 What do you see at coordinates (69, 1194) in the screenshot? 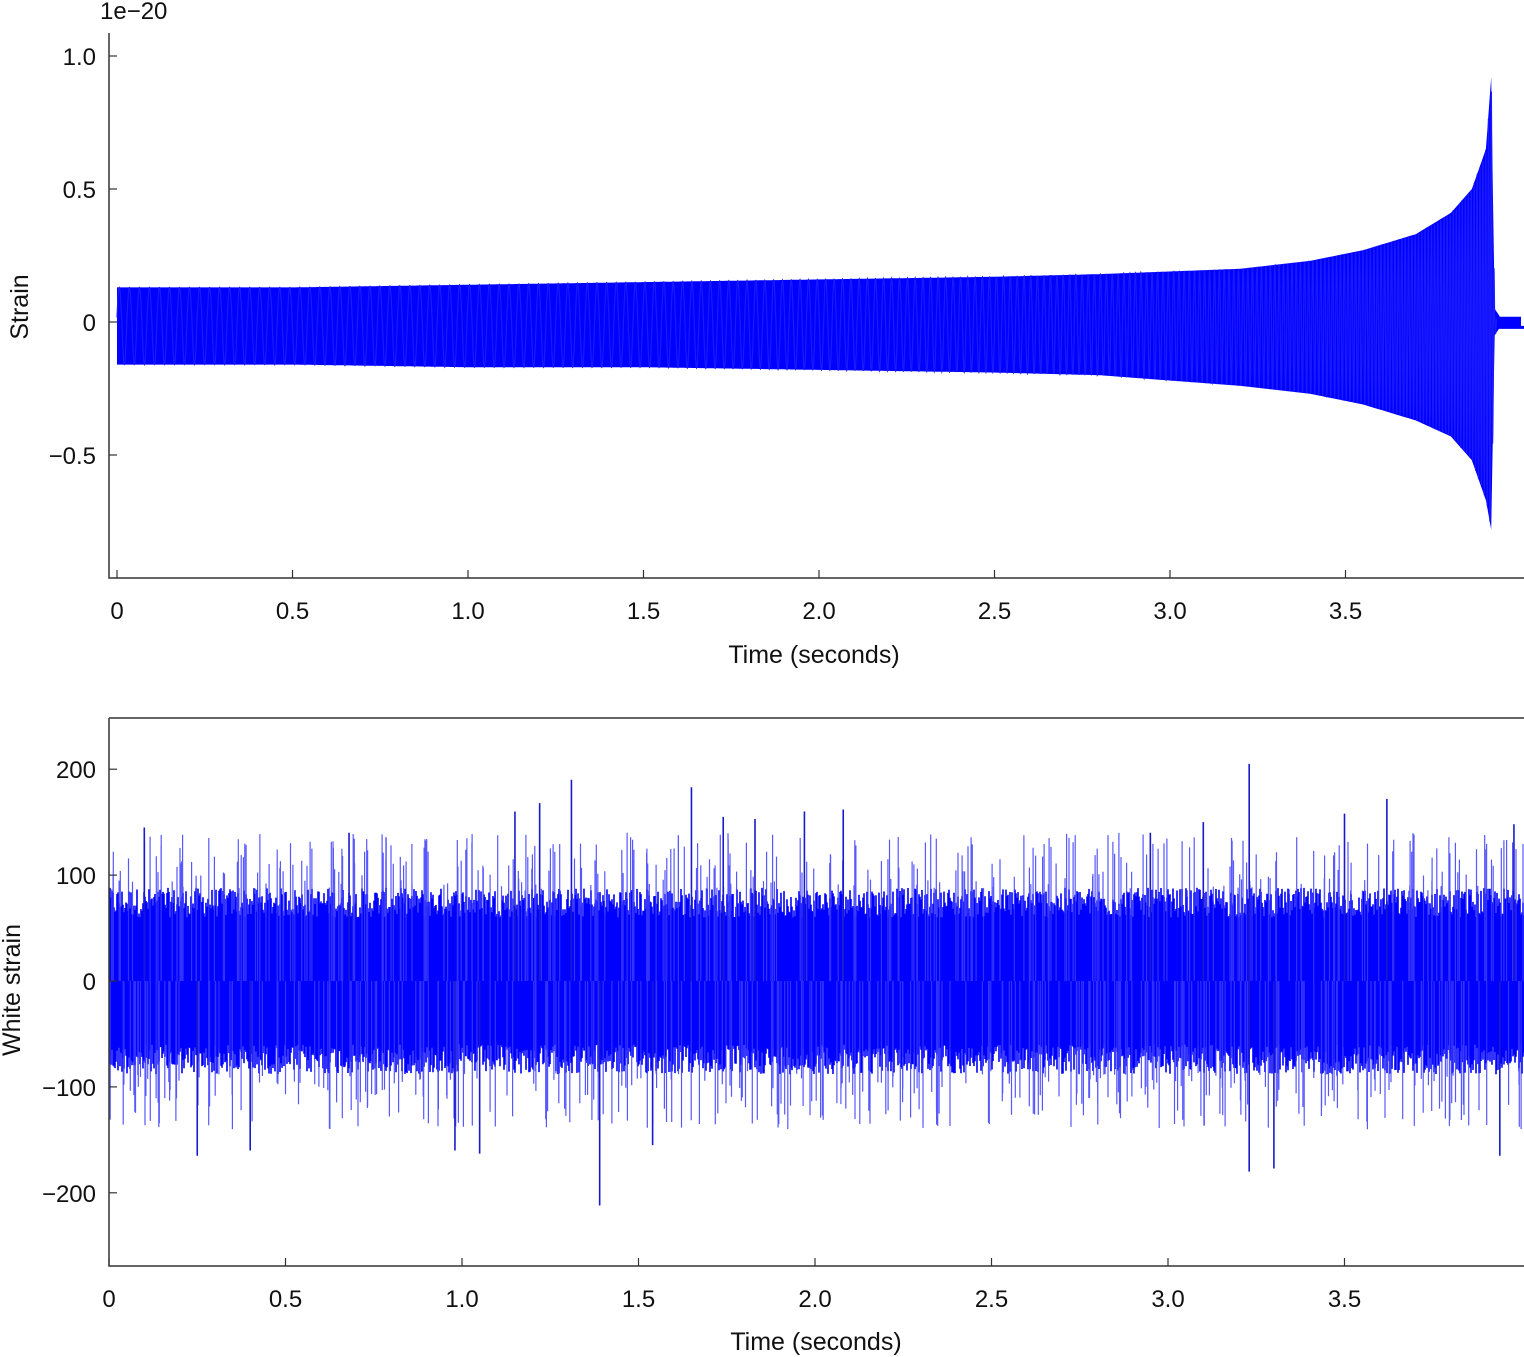
I see `y-tick-label: −200` at bounding box center [69, 1194].